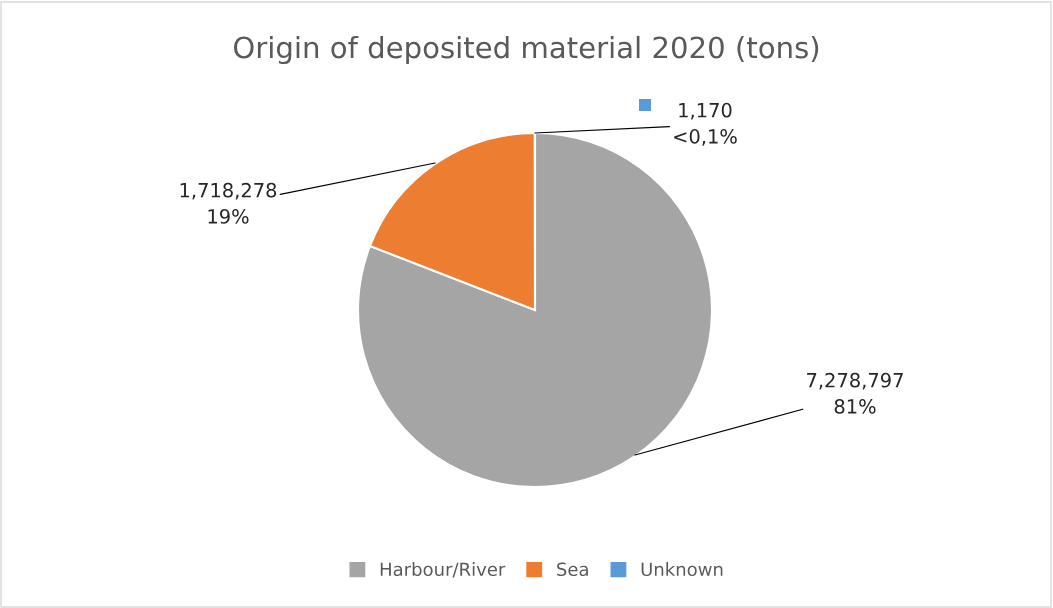 Image resolution: width=1053 pixels, height=608 pixels. I want to click on data-label: 7,278,797 81%, so click(855, 393).